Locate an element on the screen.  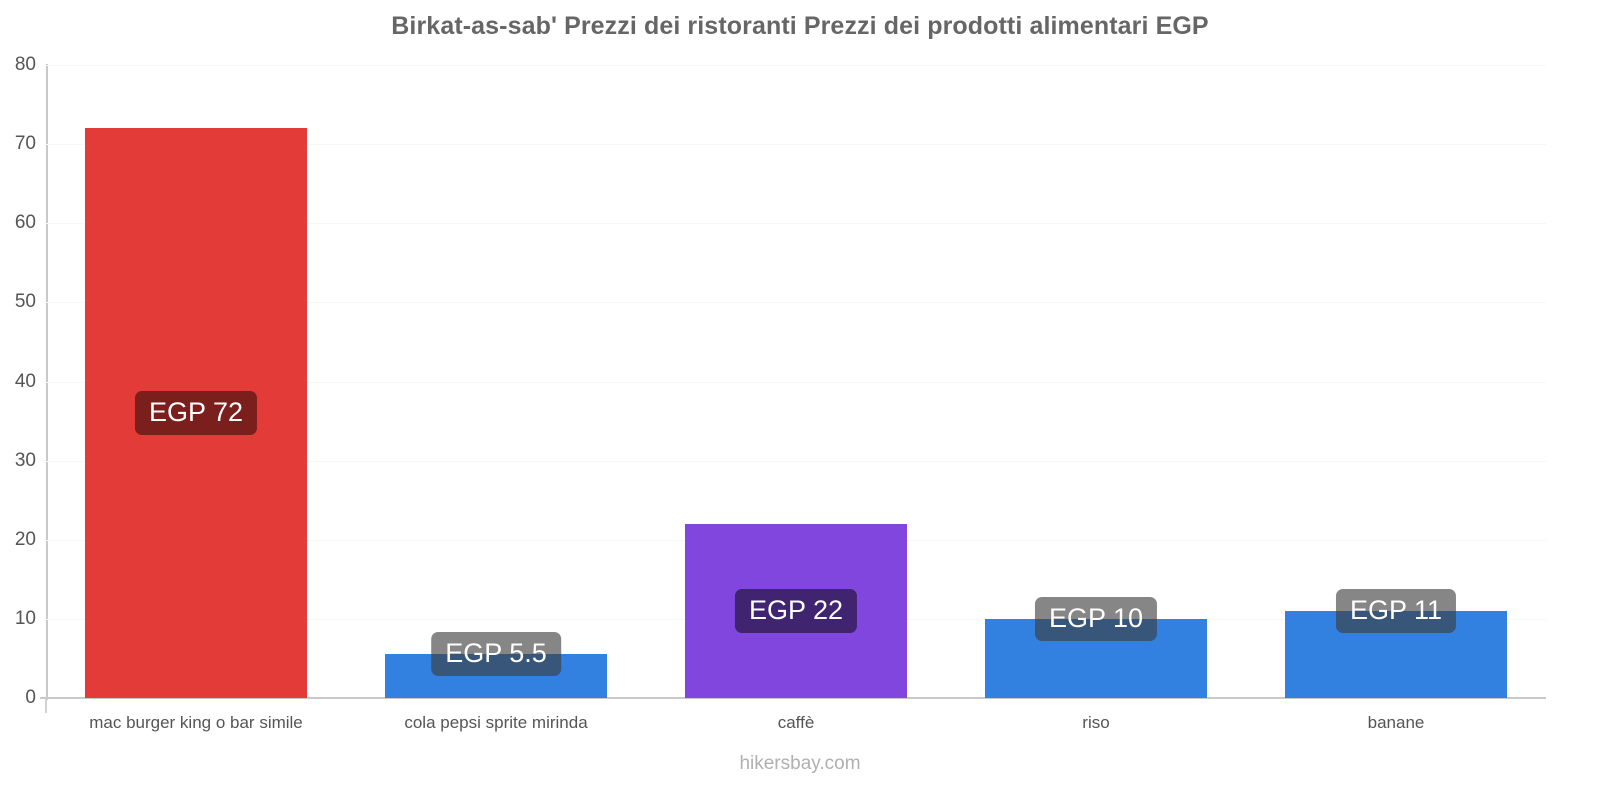
footer-credit: hikersbay.com is located at coordinates (800, 763).